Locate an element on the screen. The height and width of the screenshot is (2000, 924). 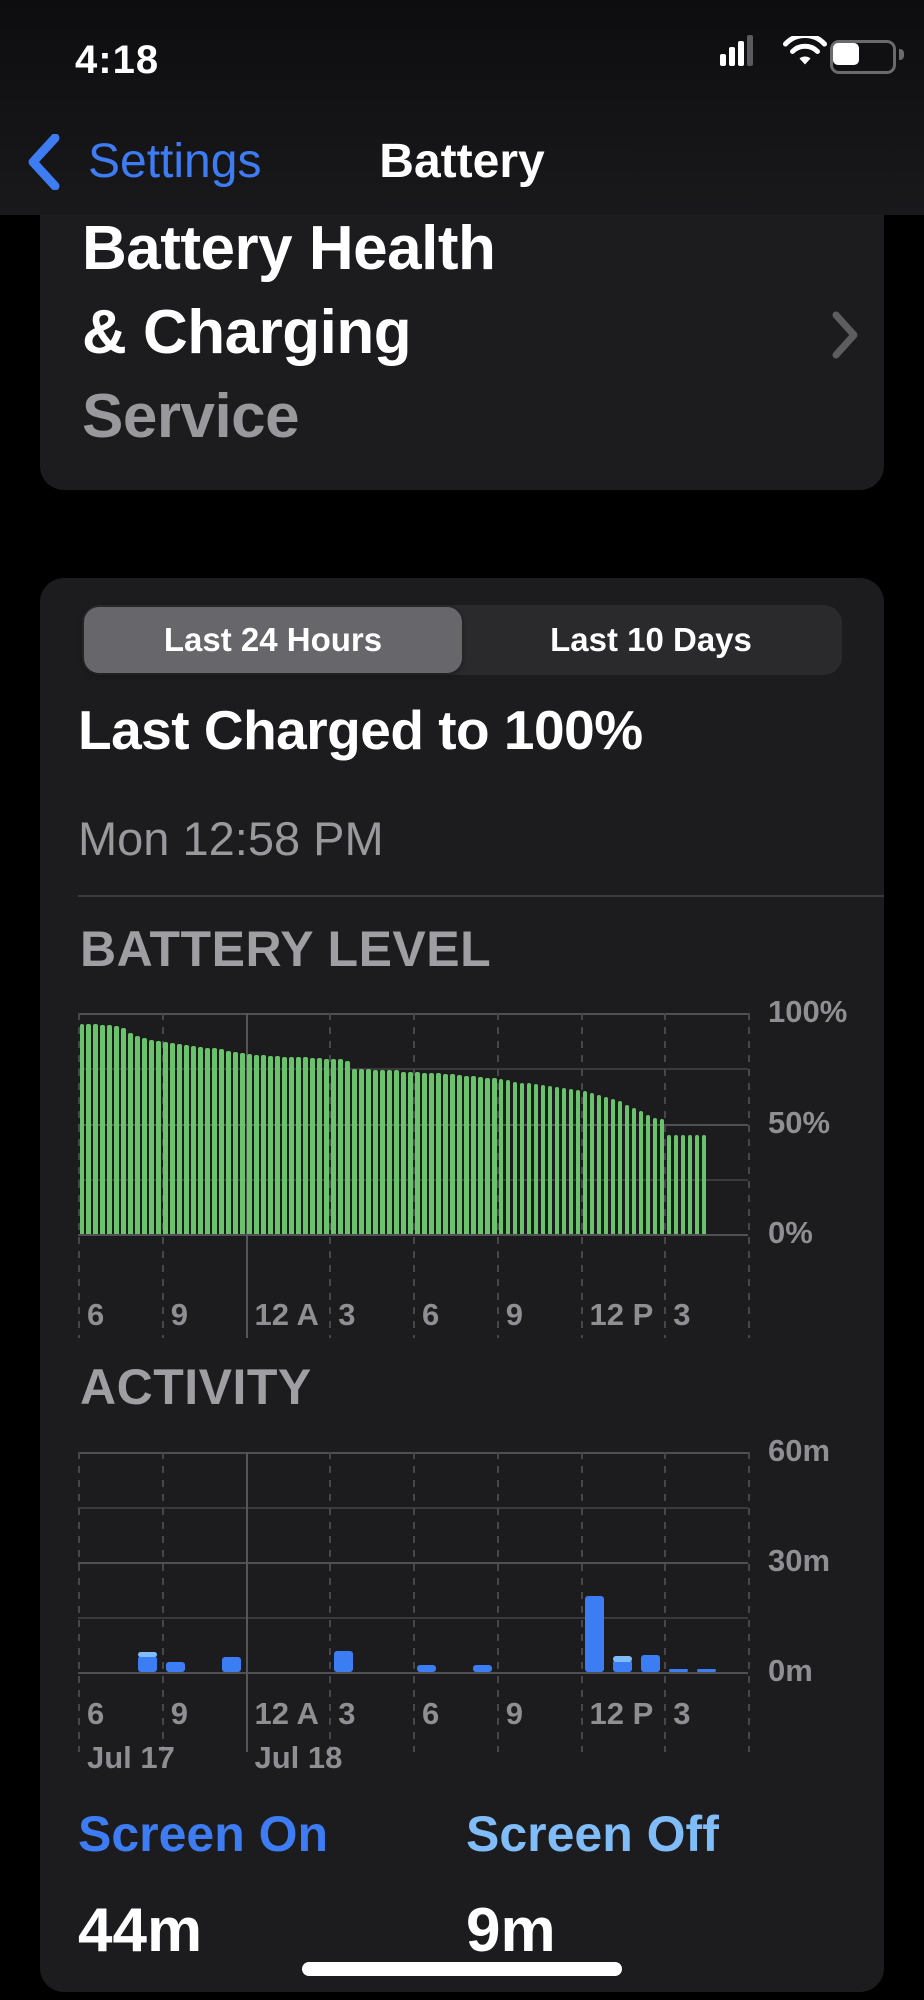
tab-last-24-hours: Last 24 Hours is located at coordinates (273, 640).